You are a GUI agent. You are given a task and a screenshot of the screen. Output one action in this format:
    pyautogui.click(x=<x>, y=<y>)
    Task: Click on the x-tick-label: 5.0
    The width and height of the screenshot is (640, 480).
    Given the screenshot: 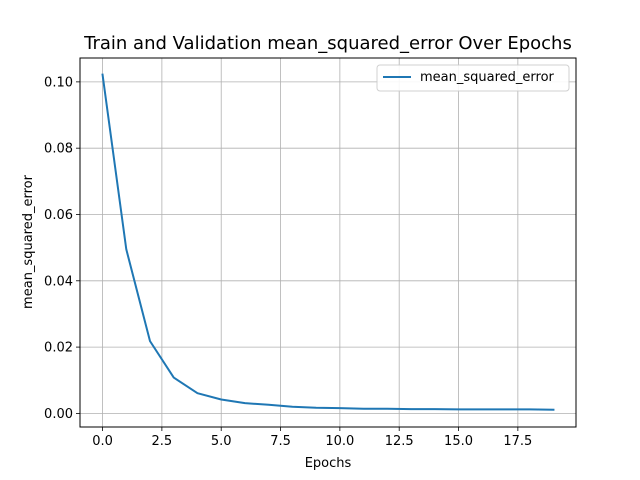 What is the action you would take?
    pyautogui.click(x=221, y=441)
    